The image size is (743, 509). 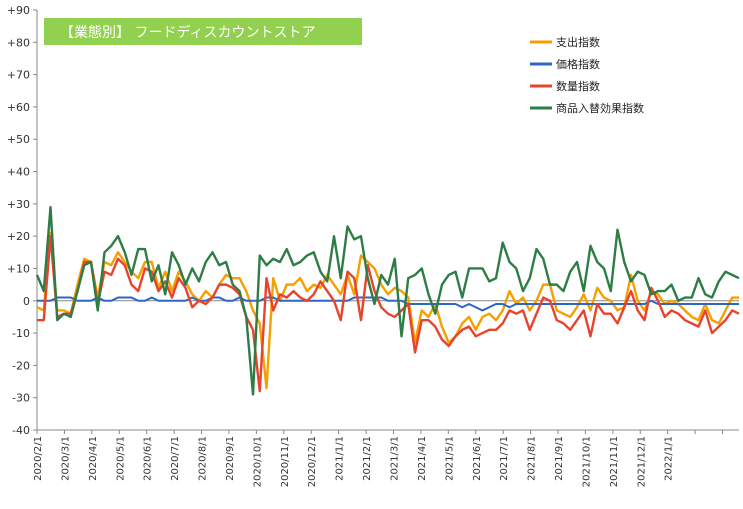 I want to click on x-tick-label: 2021/8/1, so click(x=532, y=458).